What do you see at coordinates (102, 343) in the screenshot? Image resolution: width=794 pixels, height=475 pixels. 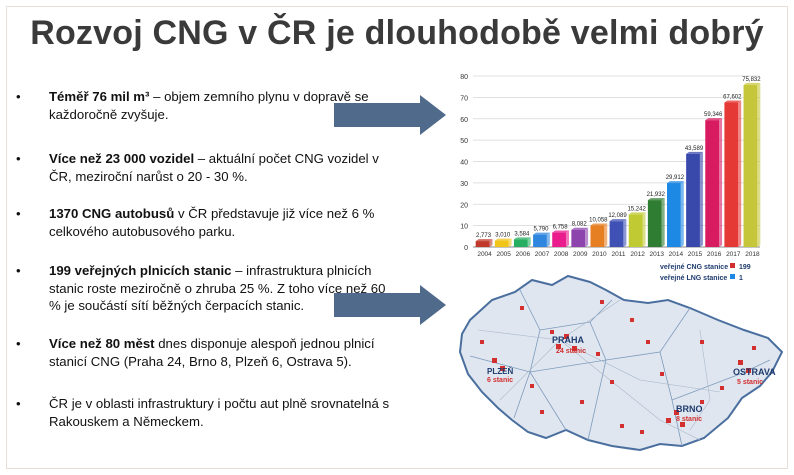 I see `bullet-bold: Více než 80 měst` at bounding box center [102, 343].